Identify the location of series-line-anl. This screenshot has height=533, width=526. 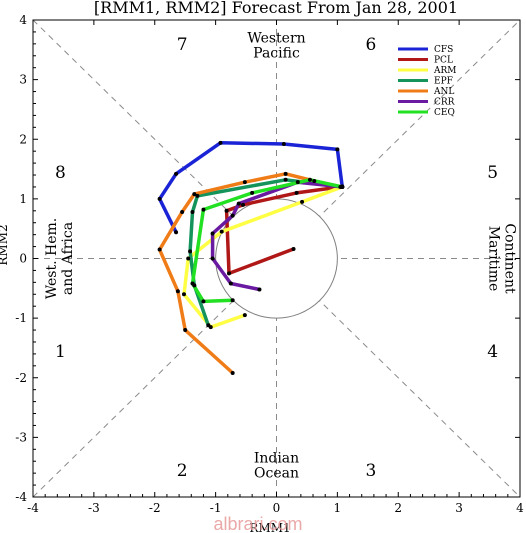
(250, 273).